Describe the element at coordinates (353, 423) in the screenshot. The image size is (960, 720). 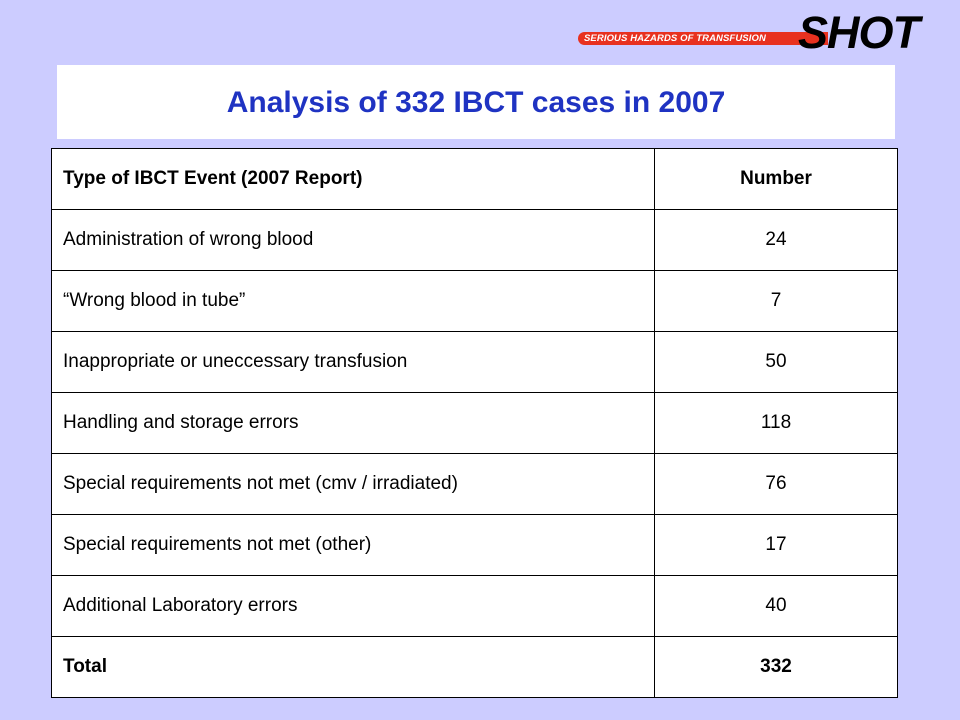
I see `event-type-cell: Handling and storage errors` at that location.